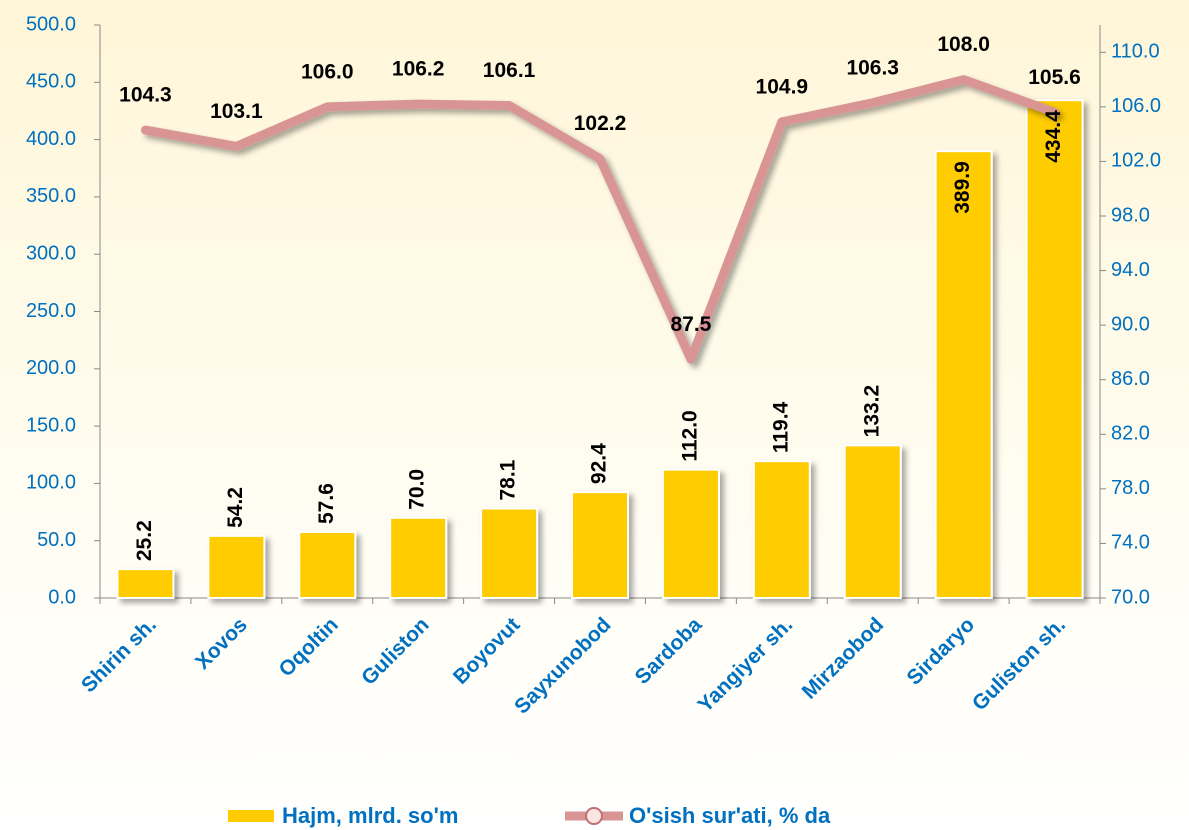 The height and width of the screenshot is (830, 1189). Describe the element at coordinates (51, 425) in the screenshot. I see `y-tick-label: 150.0` at that location.